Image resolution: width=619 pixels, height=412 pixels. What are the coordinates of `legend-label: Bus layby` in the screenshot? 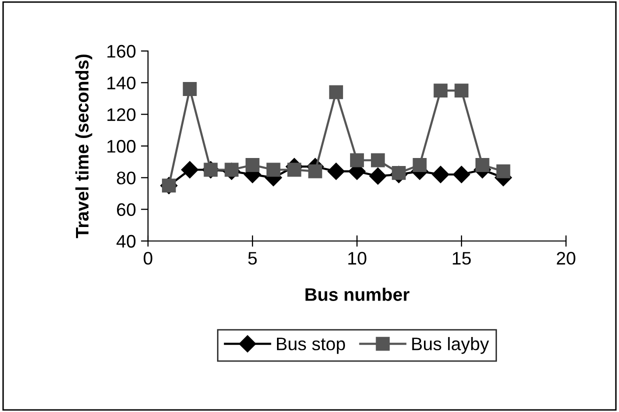 It's located at (451, 345).